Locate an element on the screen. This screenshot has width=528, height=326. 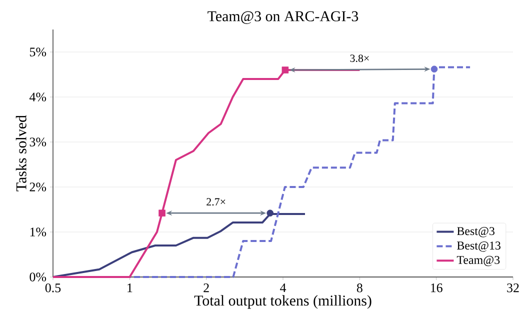
x-tick-label: 1 is located at coordinates (130, 288).